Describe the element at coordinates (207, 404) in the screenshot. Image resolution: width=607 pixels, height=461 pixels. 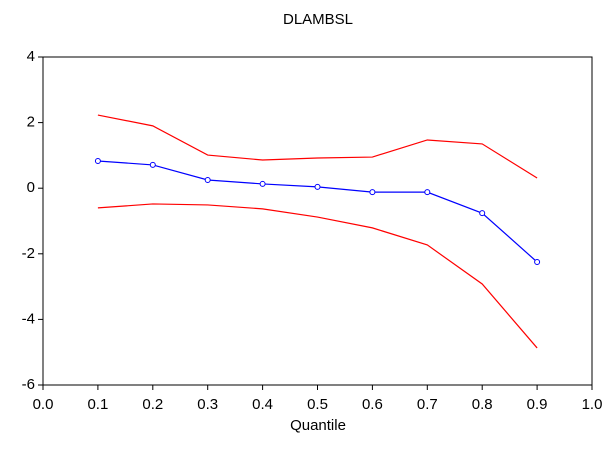
I see `x-tick-label: 0.3` at that location.